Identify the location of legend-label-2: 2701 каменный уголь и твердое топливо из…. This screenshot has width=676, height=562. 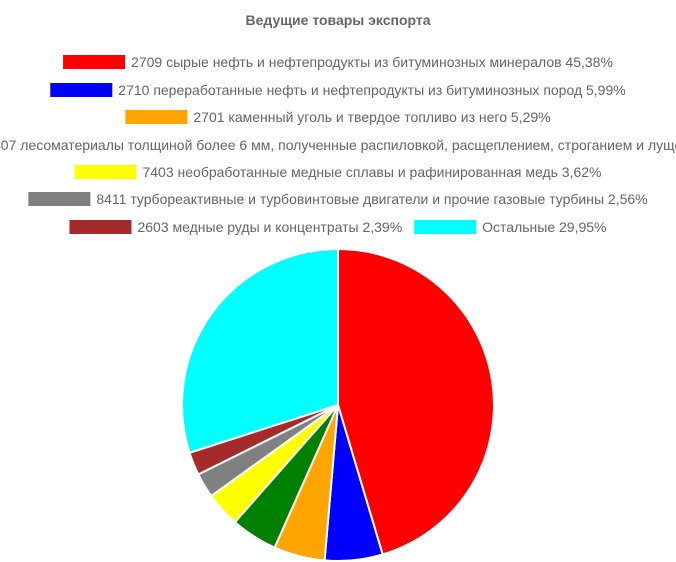
(371, 117).